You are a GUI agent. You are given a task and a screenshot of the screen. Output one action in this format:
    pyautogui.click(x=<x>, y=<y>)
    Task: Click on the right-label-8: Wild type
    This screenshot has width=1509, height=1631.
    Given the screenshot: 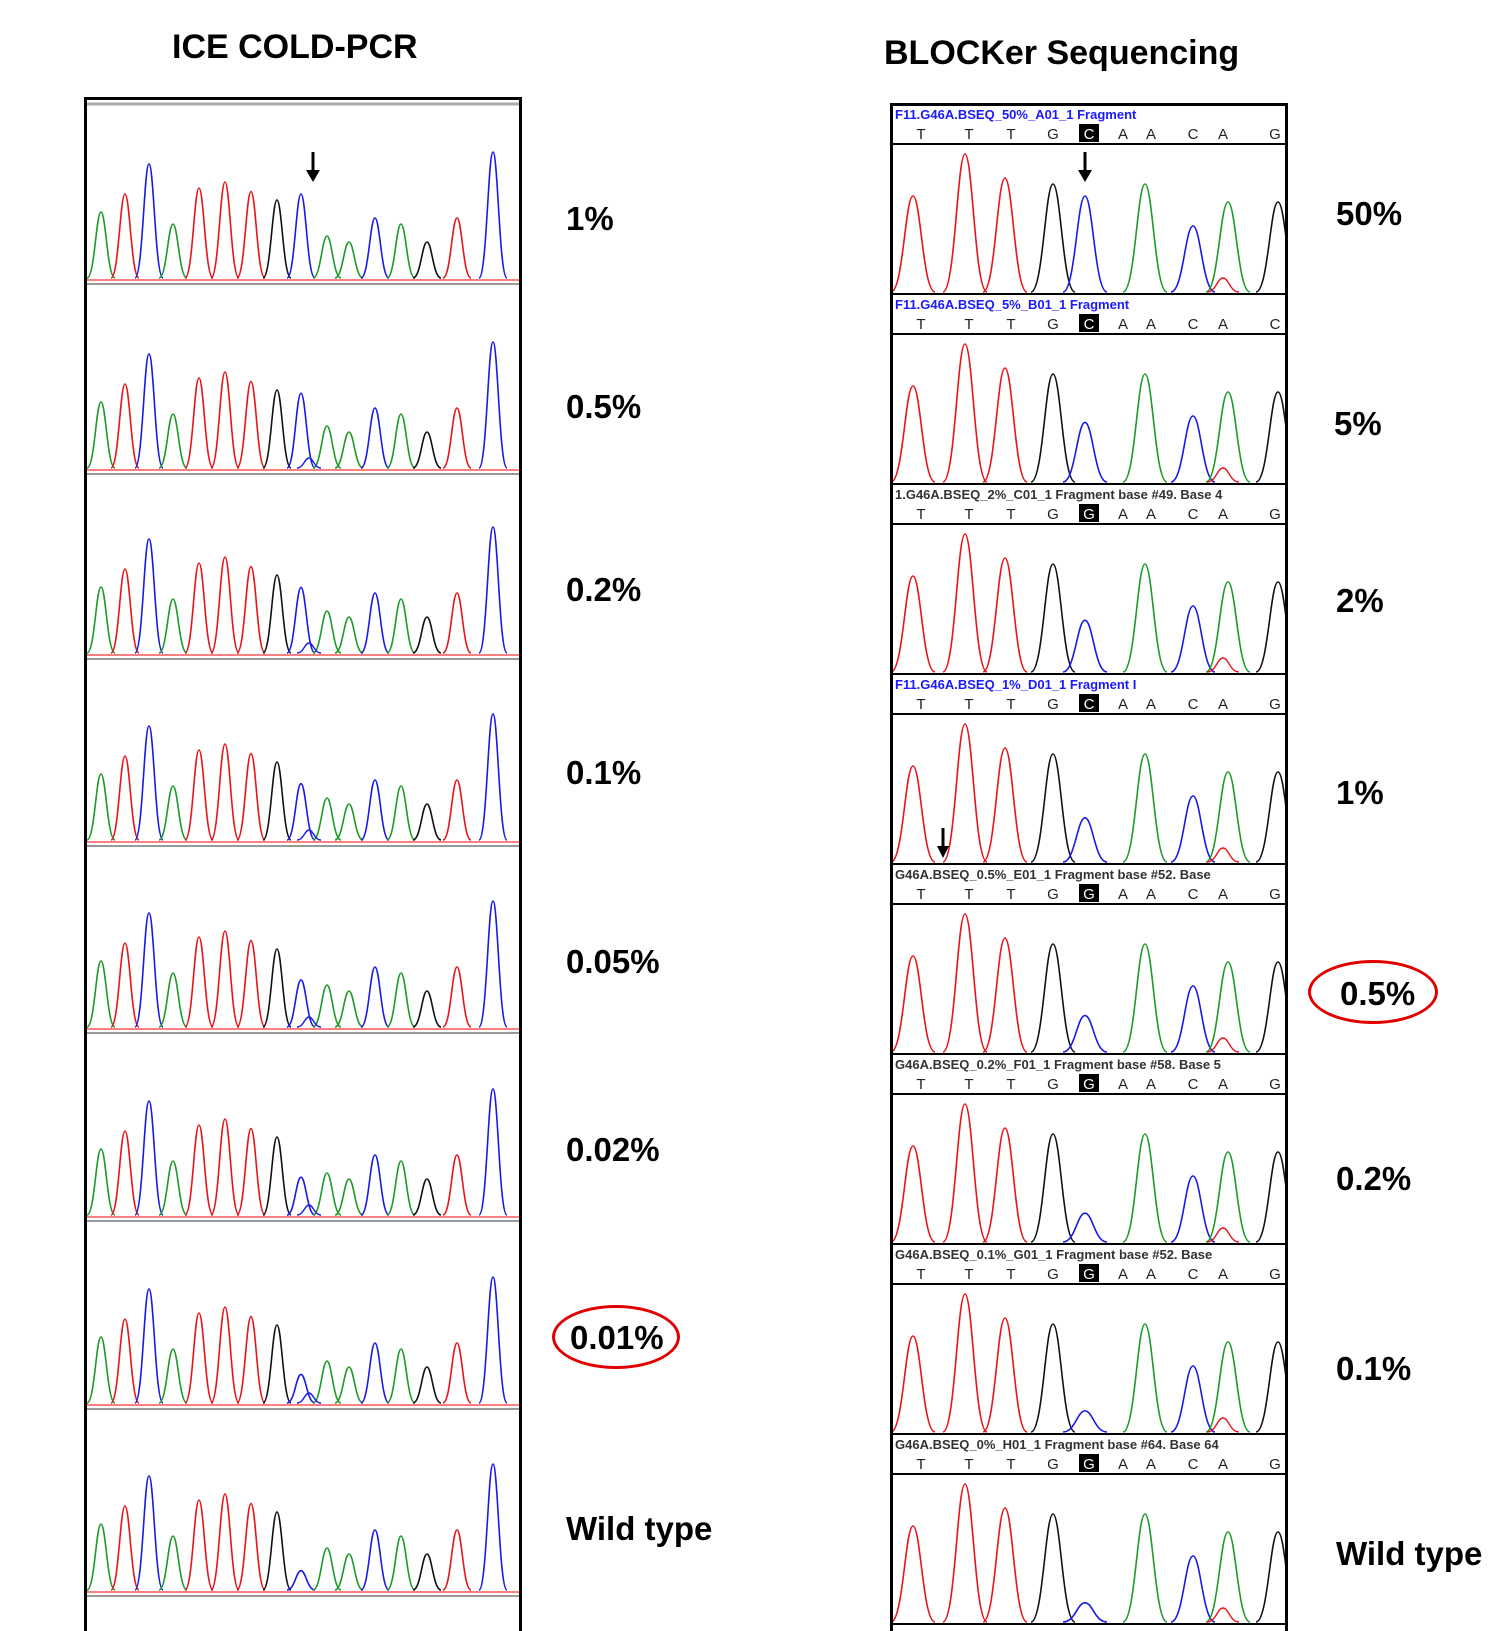 What is the action you would take?
    pyautogui.click(x=1409, y=1553)
    